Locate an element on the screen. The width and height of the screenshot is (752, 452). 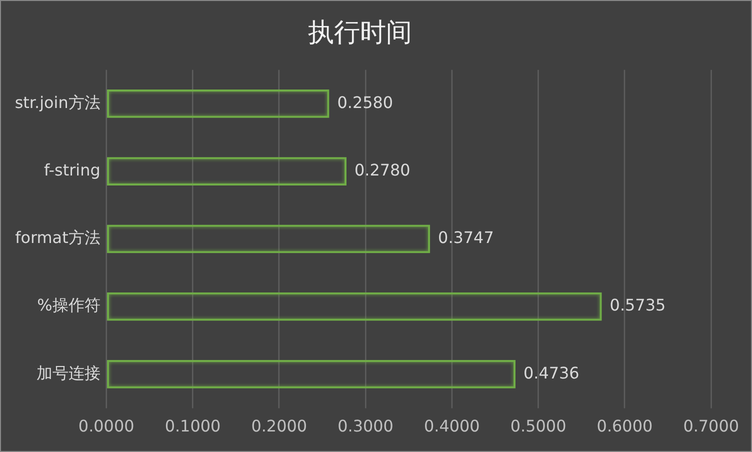
x-tick-label: 0.3000 is located at coordinates (366, 426).